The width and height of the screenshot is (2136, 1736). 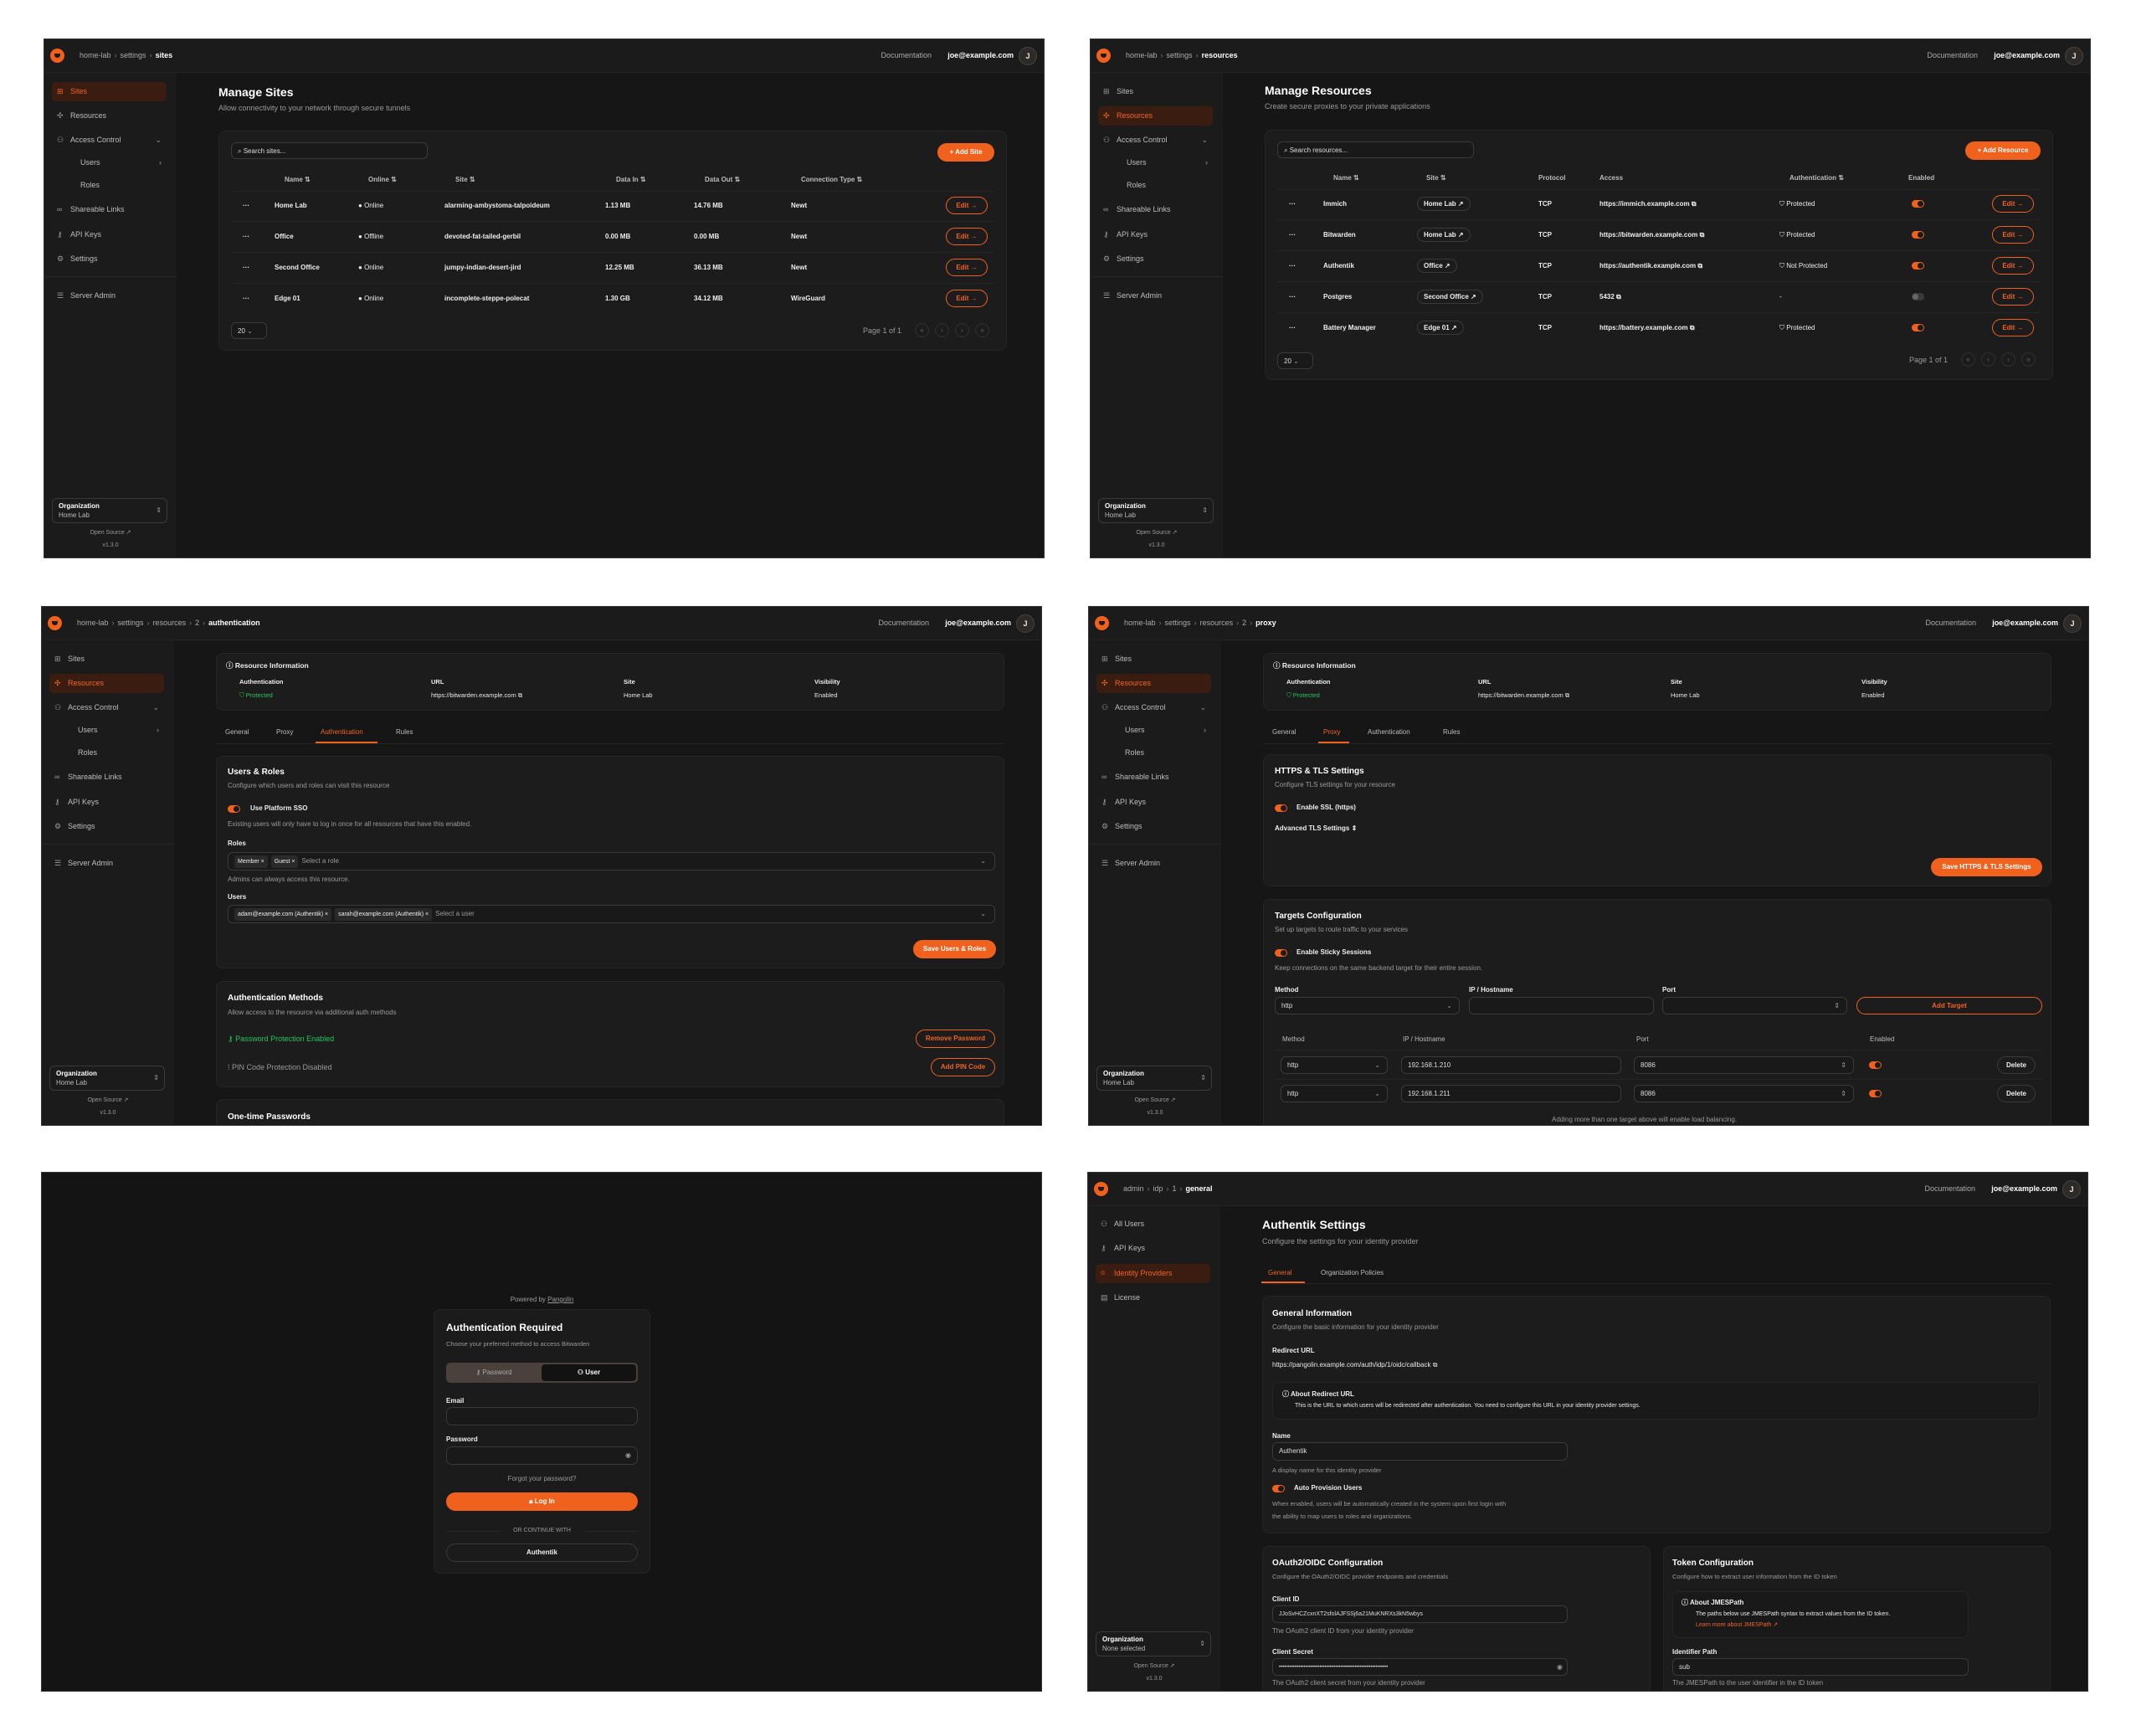 What do you see at coordinates (110, 140) in the screenshot?
I see `sidebar-item-access-control: ⚇ Access Control ⌄` at bounding box center [110, 140].